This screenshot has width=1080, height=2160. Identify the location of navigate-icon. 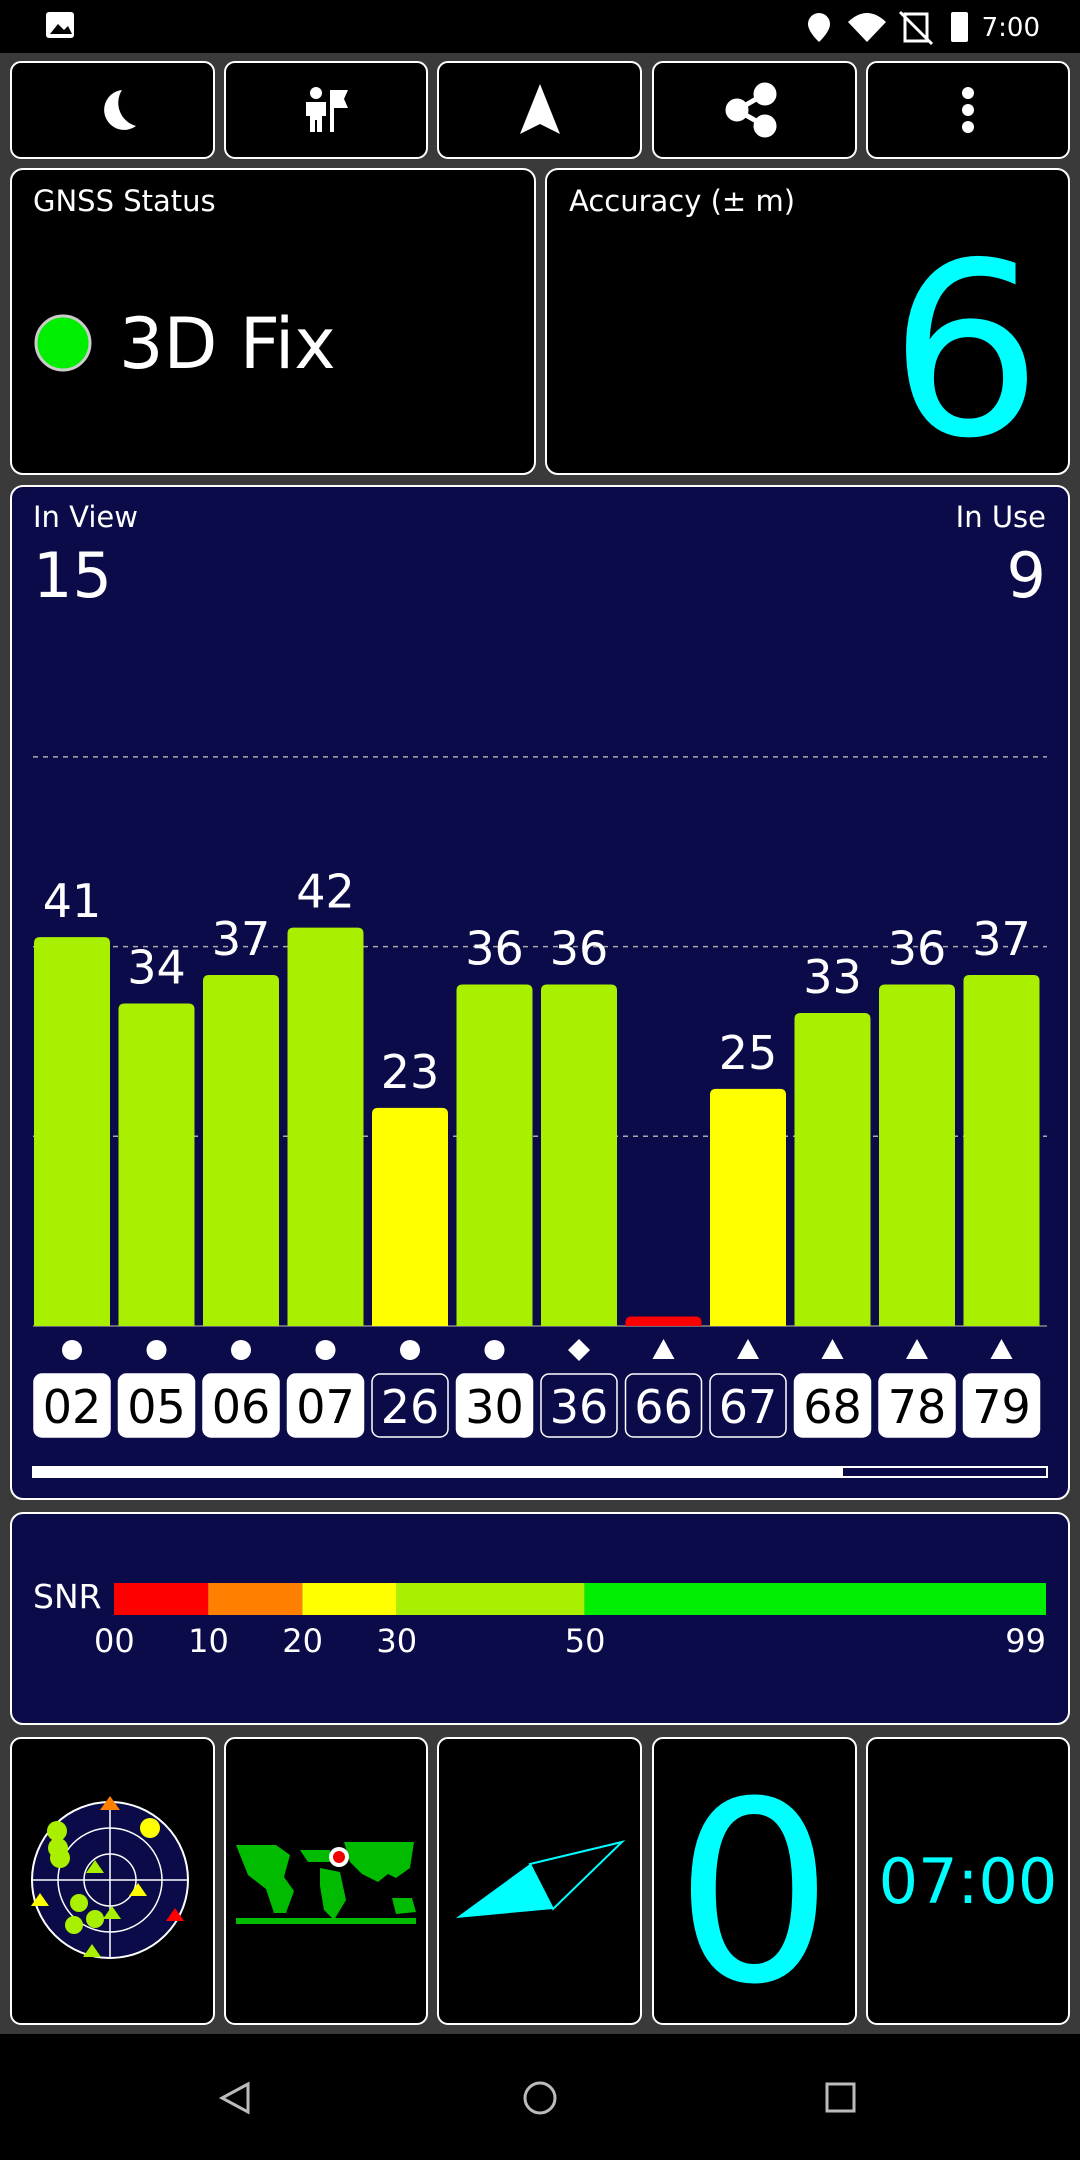
(540, 109).